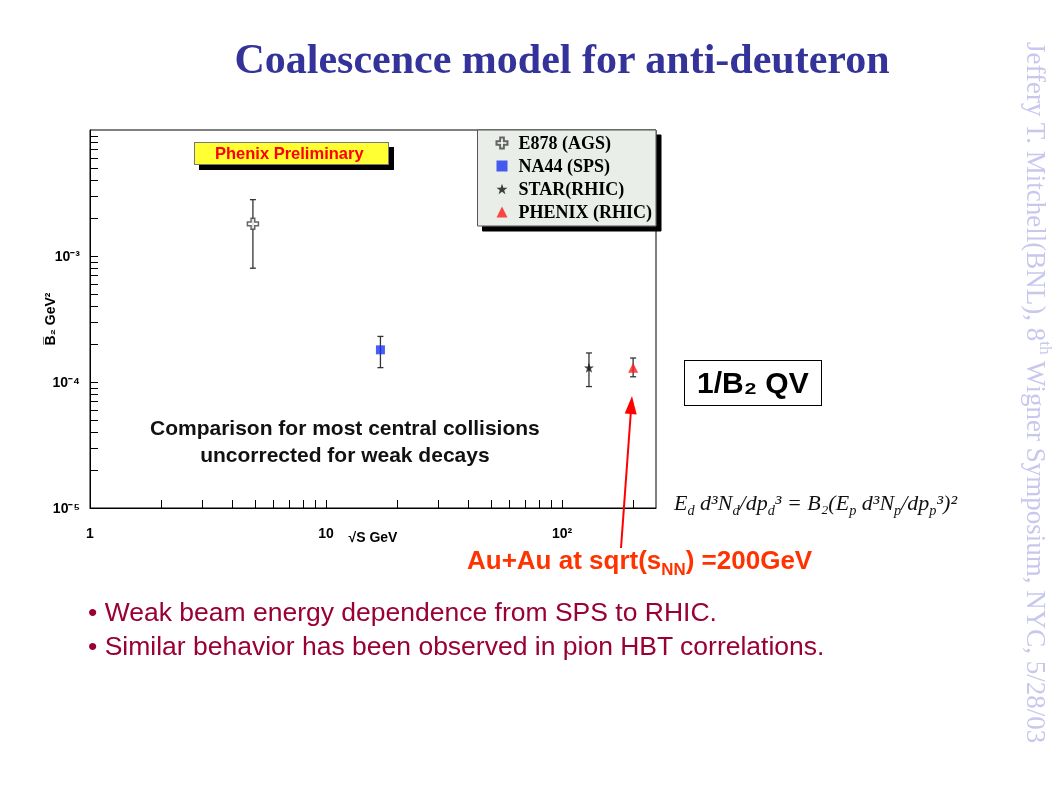 Image resolution: width=1058 pixels, height=793 pixels. I want to click on legend-label: NA44 (SPS), so click(564, 166).